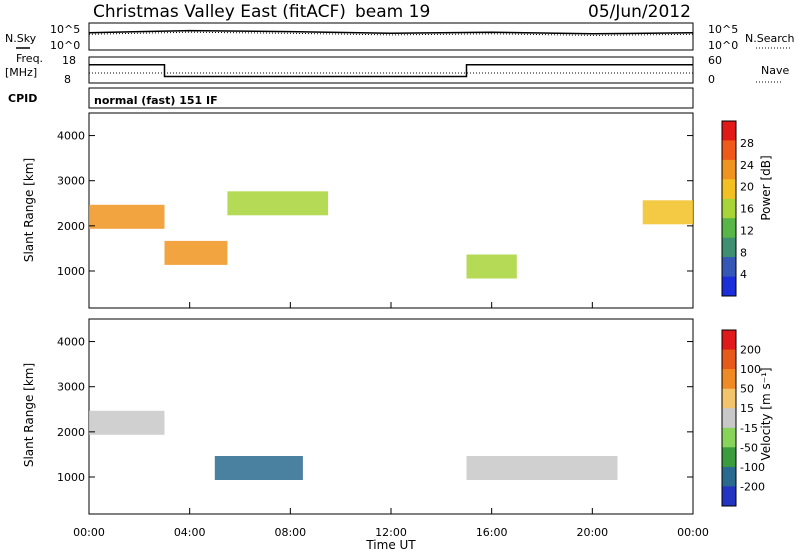 The image size is (800, 558). I want to click on colorbar-tick-label: 24, so click(747, 165).